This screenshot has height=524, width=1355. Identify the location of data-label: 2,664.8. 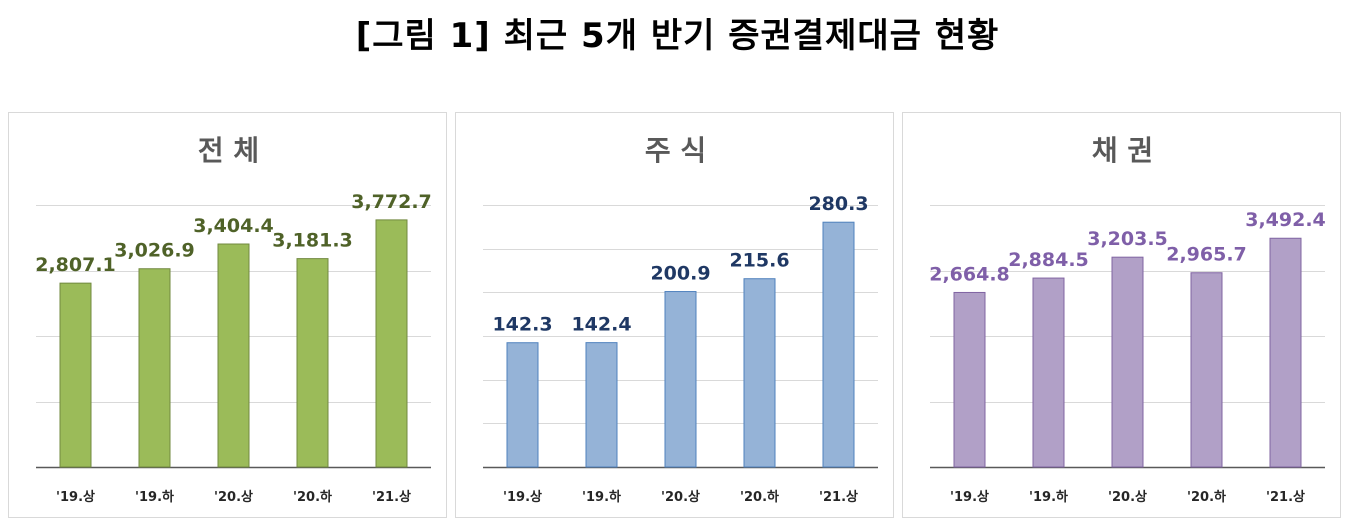
(969, 274).